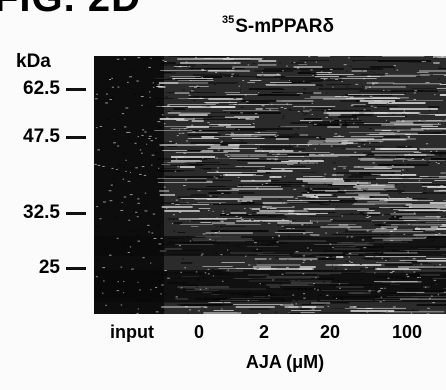  What do you see at coordinates (228, 20) in the screenshot?
I see `isotope-superscript: 35` at bounding box center [228, 20].